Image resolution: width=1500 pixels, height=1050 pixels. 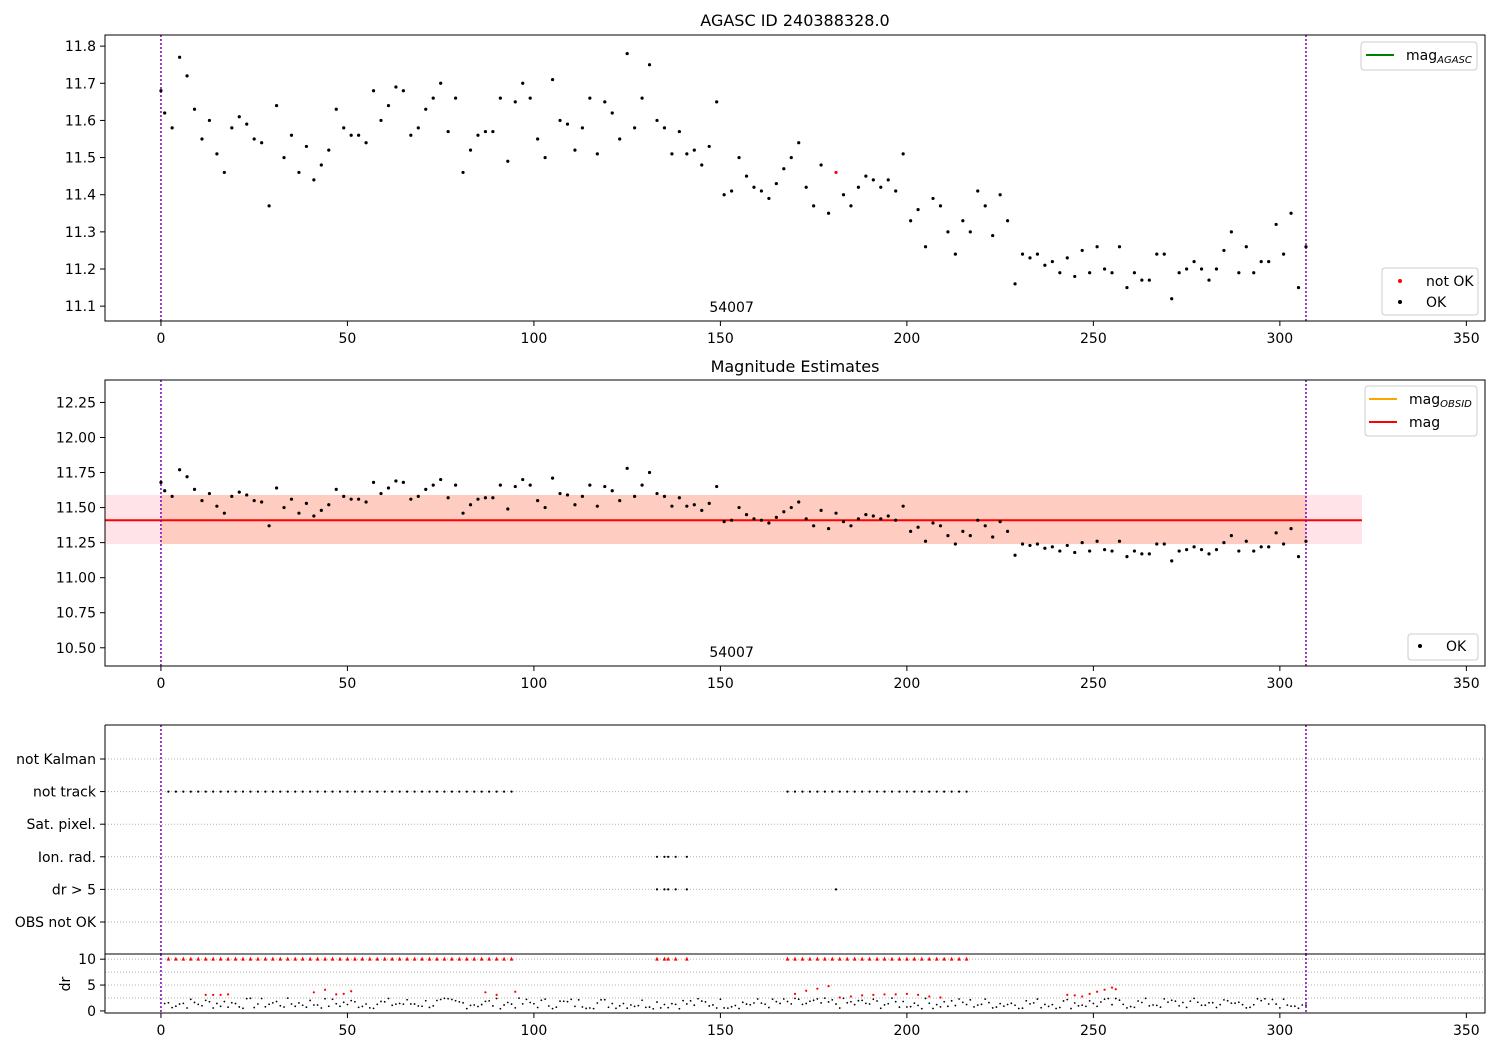 I want to click on legend-label: not OK, so click(x=1450, y=282).